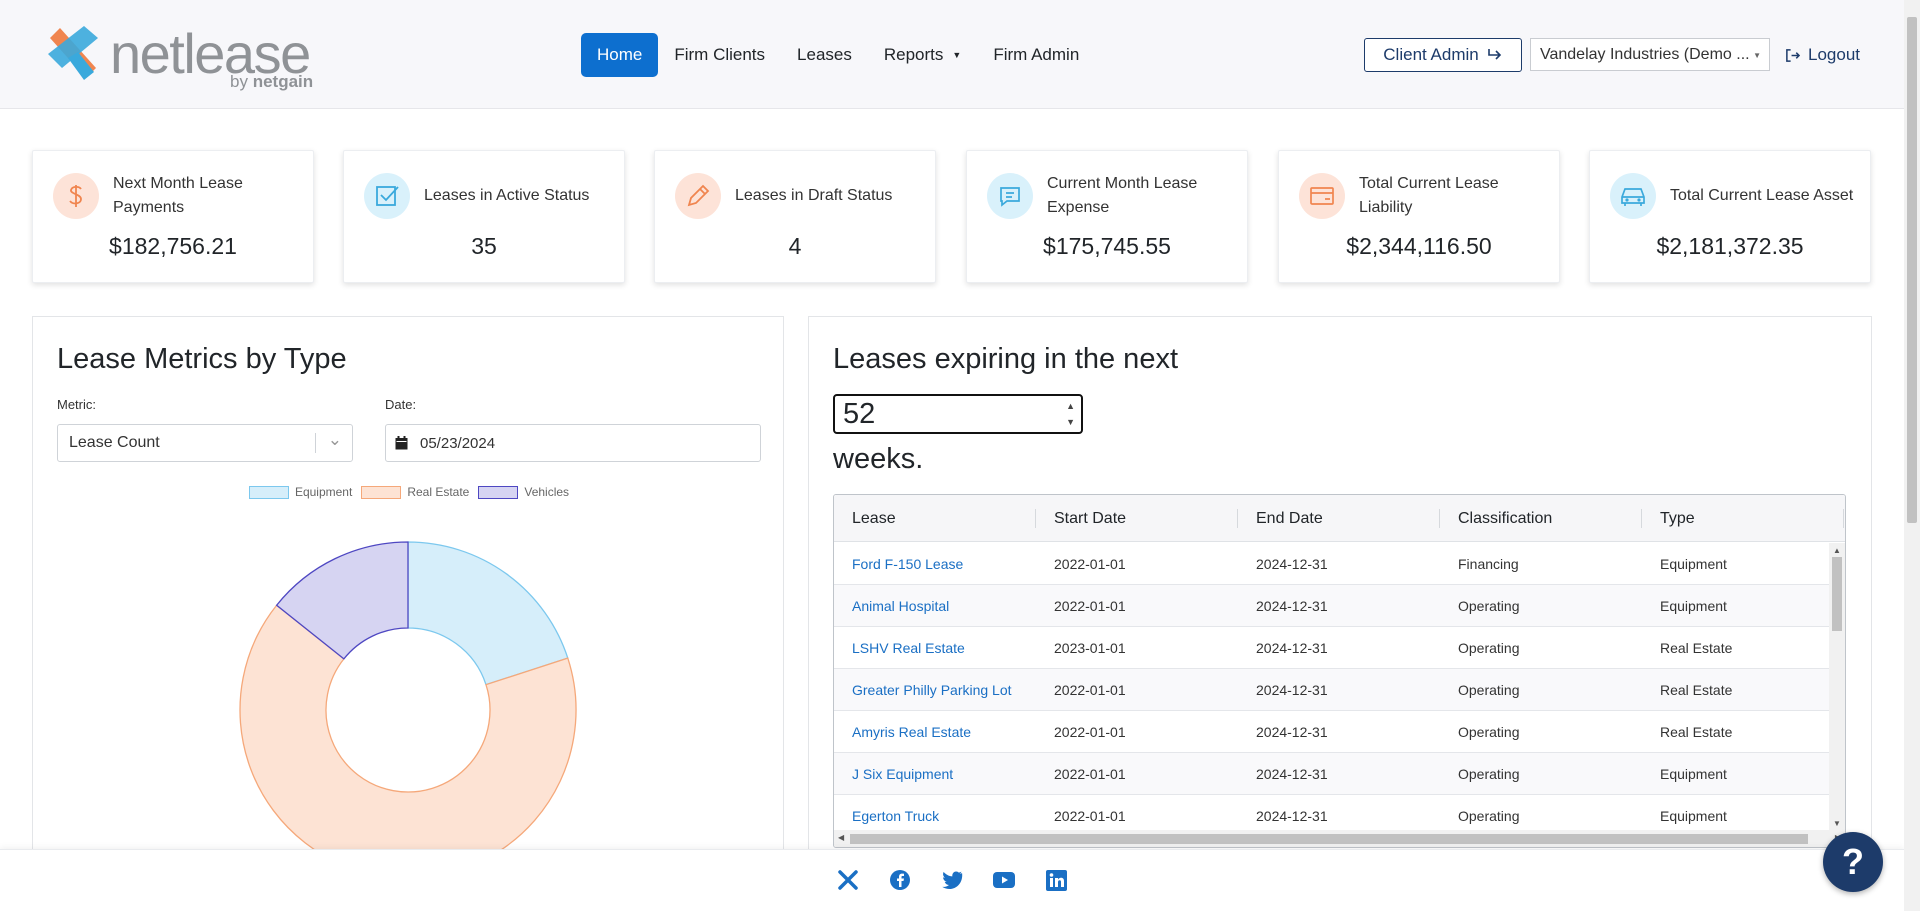 This screenshot has width=1920, height=911. Describe the element at coordinates (488, 613) in the screenshot. I see `donut-slice-equipment` at that location.